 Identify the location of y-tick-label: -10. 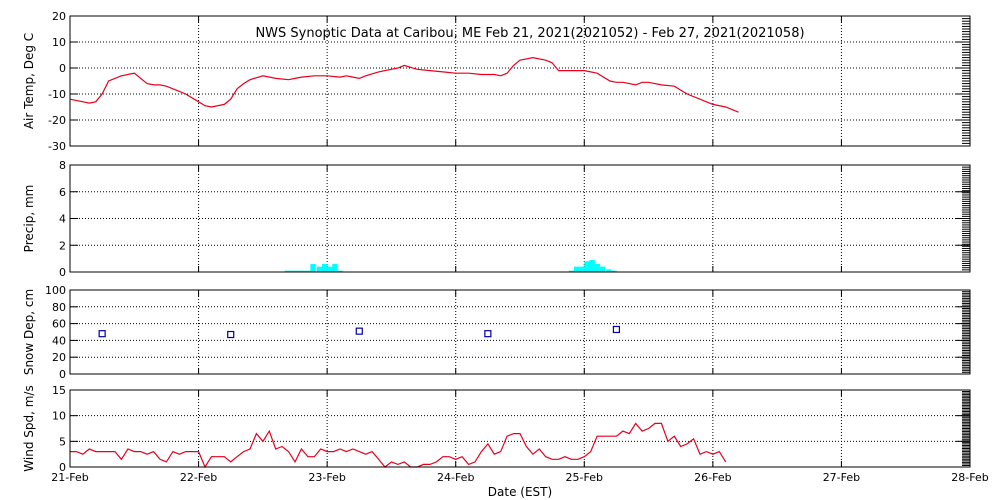
(57, 94).